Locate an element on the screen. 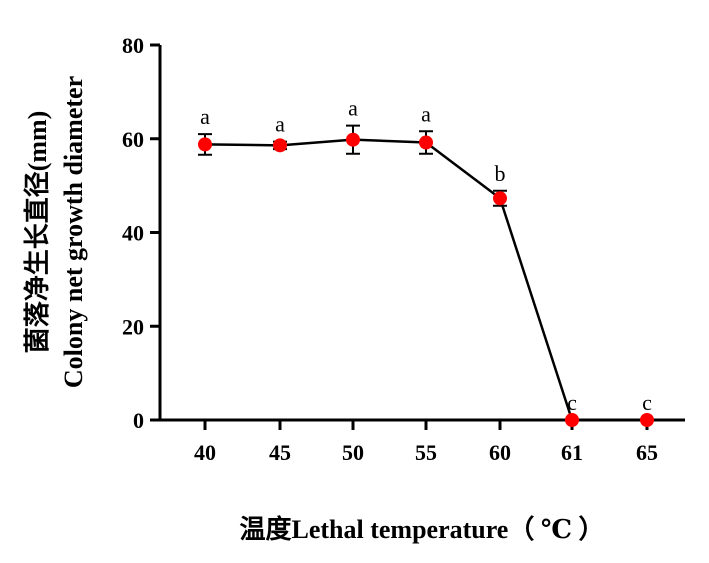 The image size is (709, 563). y-tick-label: 20 is located at coordinates (133, 326).